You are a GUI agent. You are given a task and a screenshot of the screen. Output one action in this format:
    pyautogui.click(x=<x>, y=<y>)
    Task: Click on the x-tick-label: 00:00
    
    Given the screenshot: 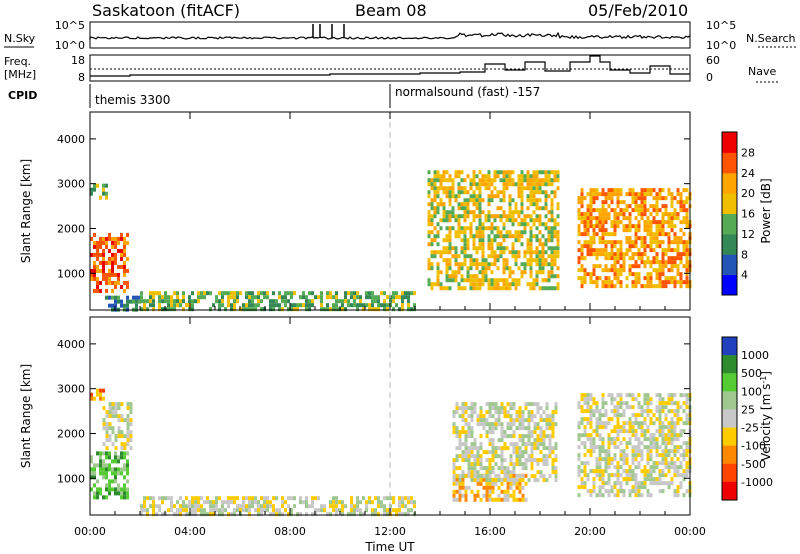 What is the action you would take?
    pyautogui.click(x=90, y=531)
    